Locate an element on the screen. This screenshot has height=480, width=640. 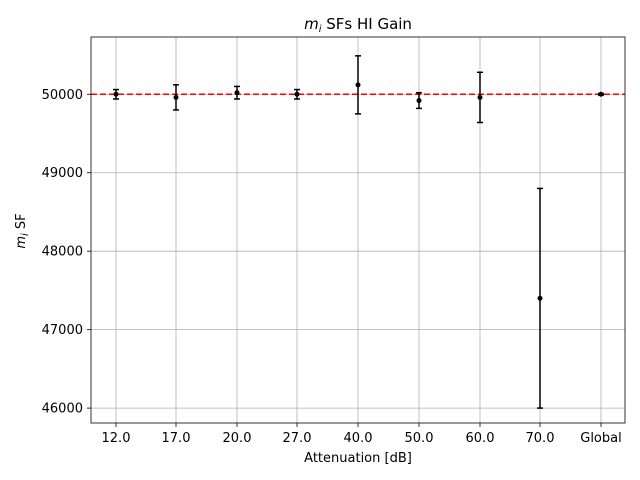
y-tick-label: 48000 is located at coordinates (62, 252).